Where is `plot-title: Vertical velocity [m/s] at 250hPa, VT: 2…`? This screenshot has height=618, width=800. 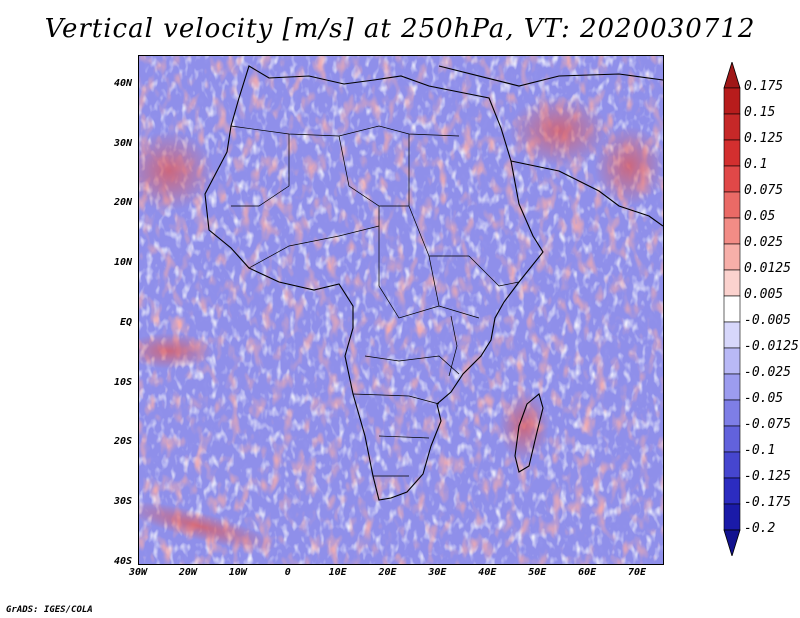
plot-title: Vertical velocity [m/s] at 250hPa, VT: 2… is located at coordinates (400, 29).